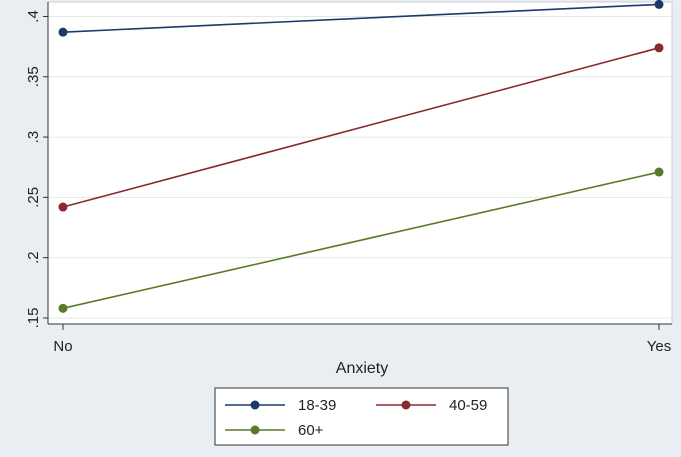  I want to click on y-tick-label: .4, so click(33, 16).